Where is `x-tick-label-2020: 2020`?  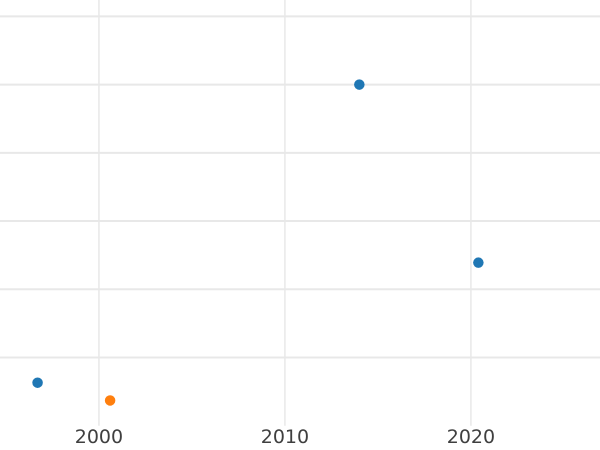
x-tick-label-2020: 2020 is located at coordinates (471, 437).